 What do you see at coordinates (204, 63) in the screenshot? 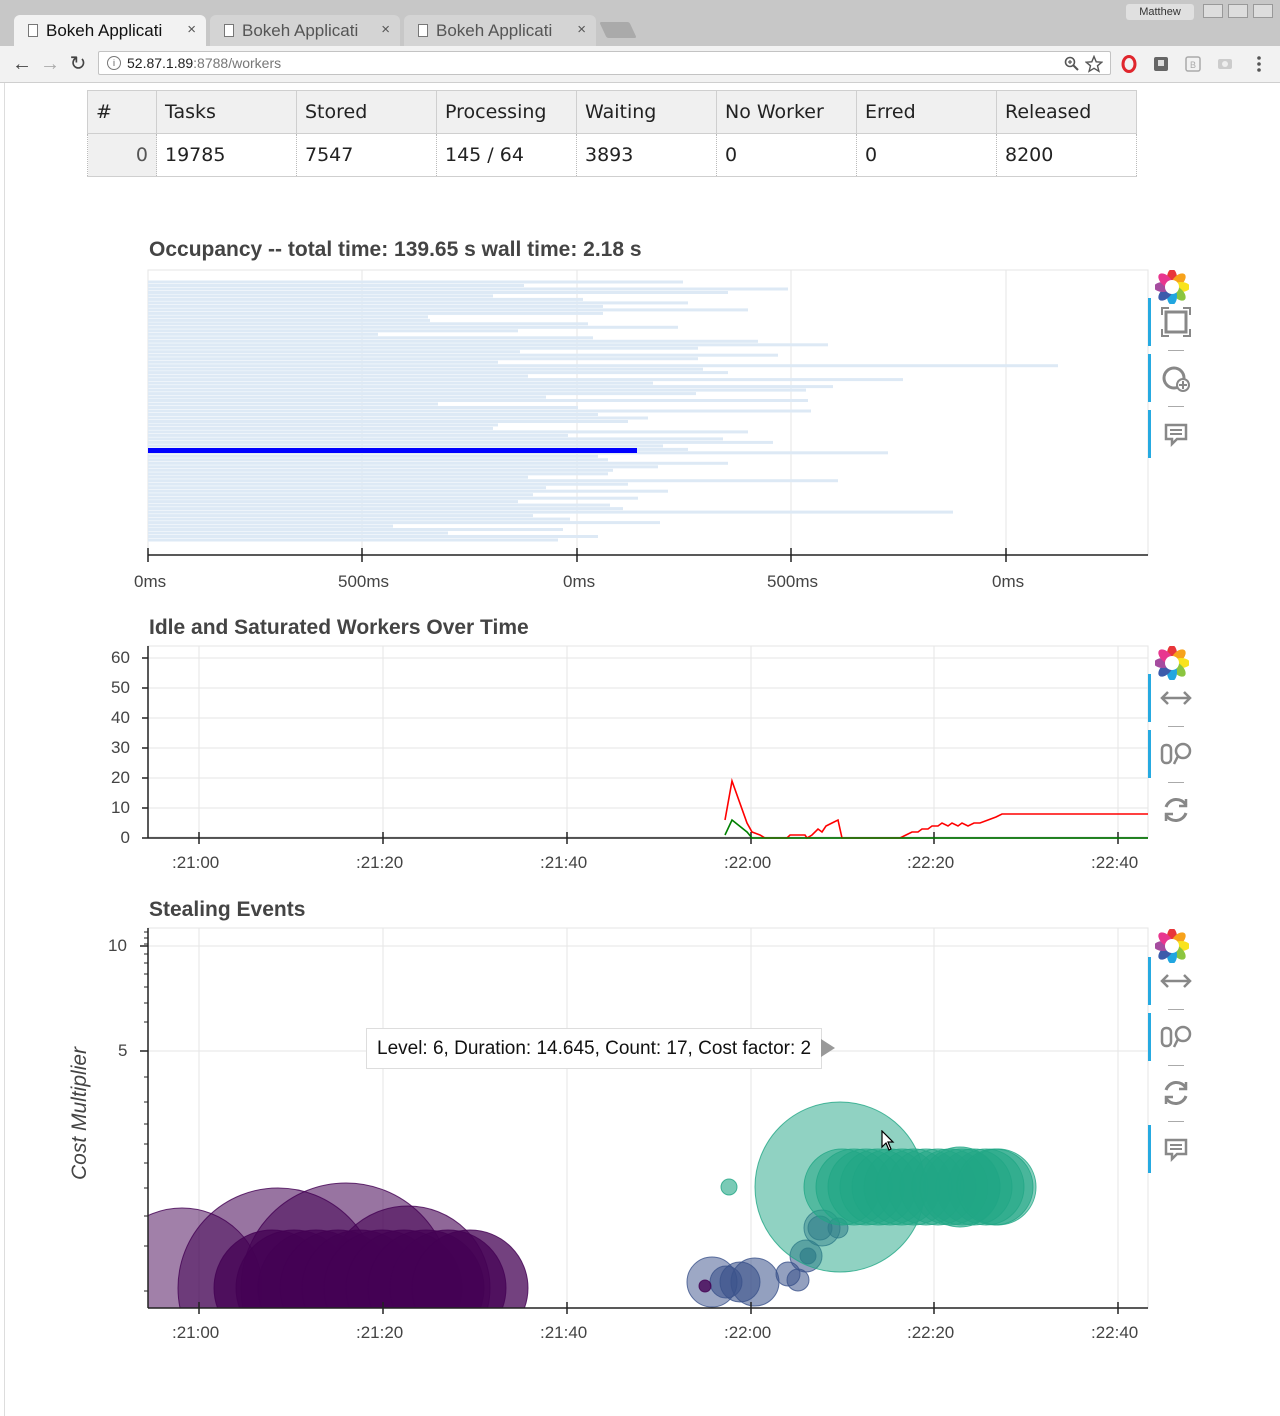
I see `url-text: 52.87.1.89:8788/workers` at bounding box center [204, 63].